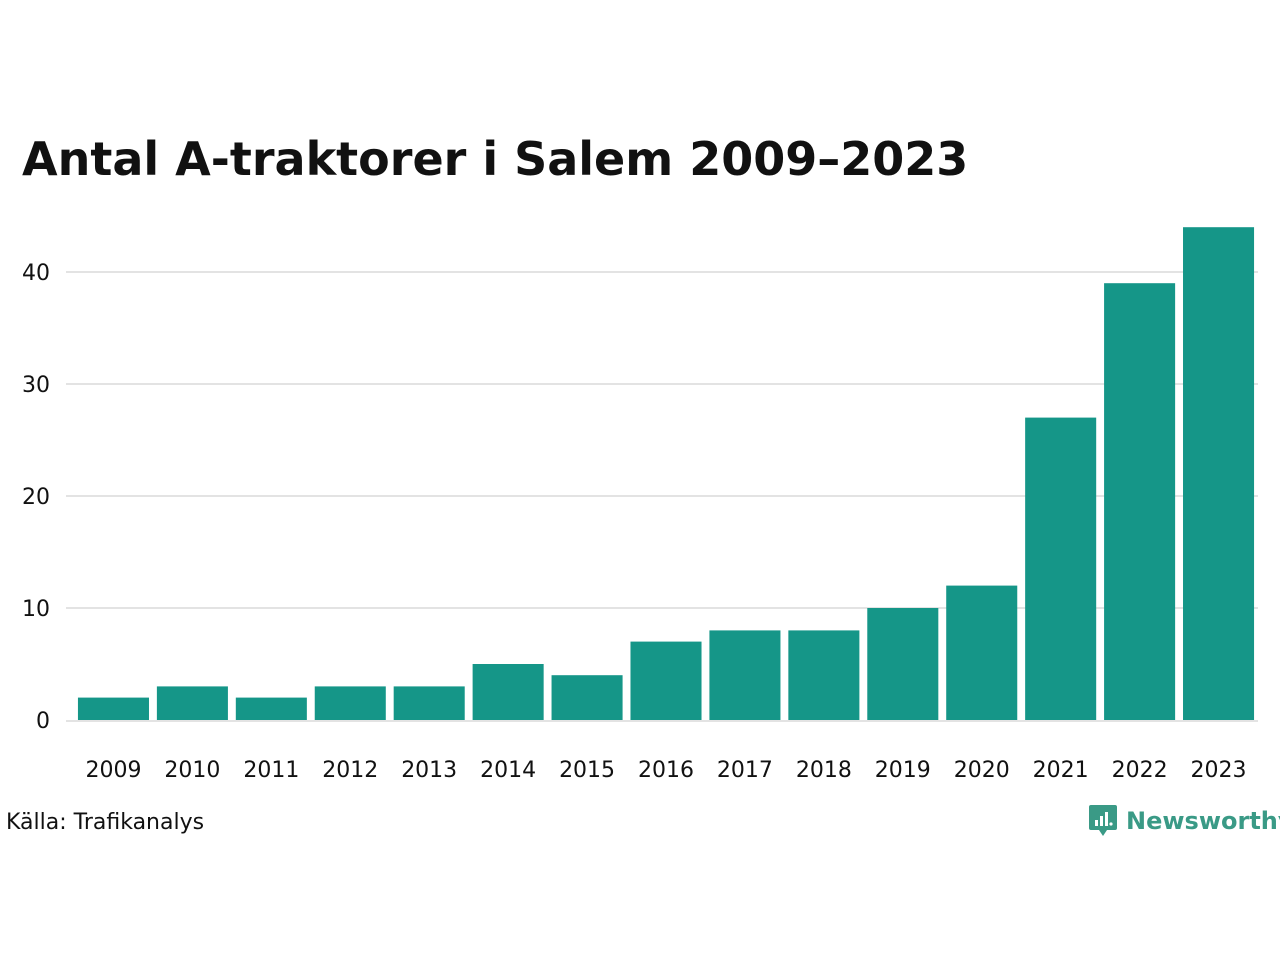 The width and height of the screenshot is (1280, 960). I want to click on x-tick-label: 2016, so click(666, 770).